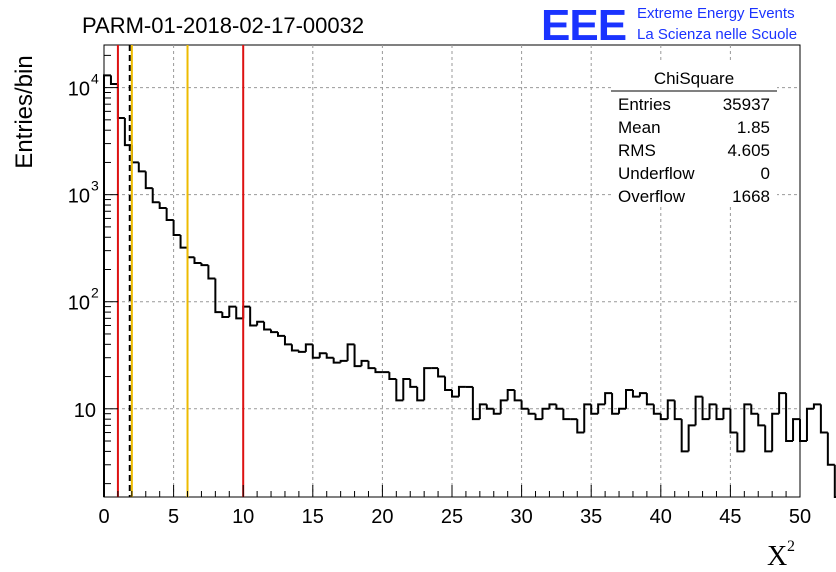 This screenshot has height=572, width=836. I want to click on stats-row-label: Underflow, so click(656, 173).